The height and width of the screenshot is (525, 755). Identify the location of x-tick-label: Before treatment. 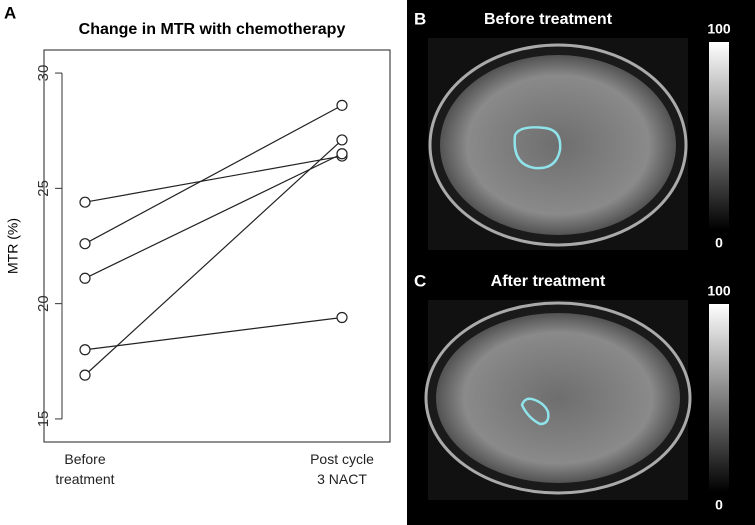
(84, 469).